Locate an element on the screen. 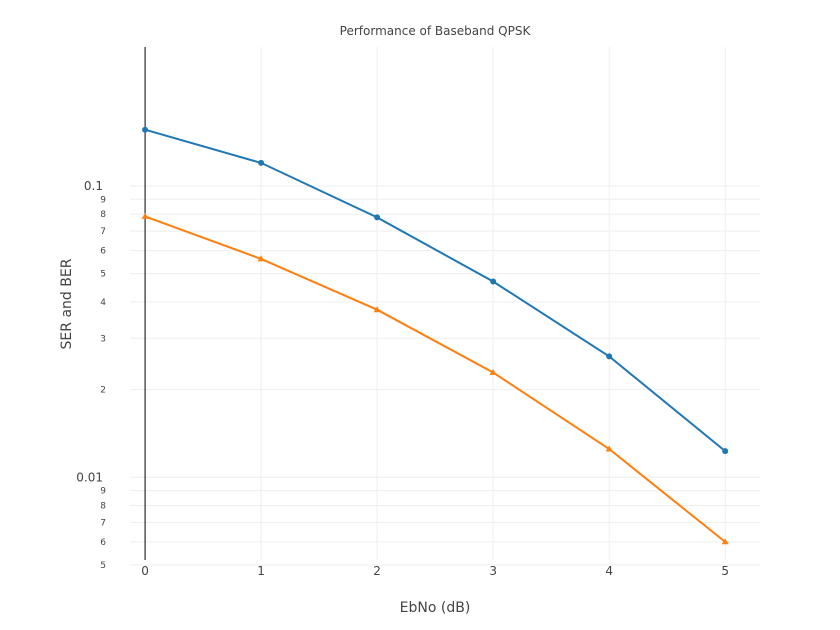  y-tick-labels: 0.1 0.01 9 8 7 6 5 4 3 2 9 8 7 6 5 is located at coordinates (91, 375).